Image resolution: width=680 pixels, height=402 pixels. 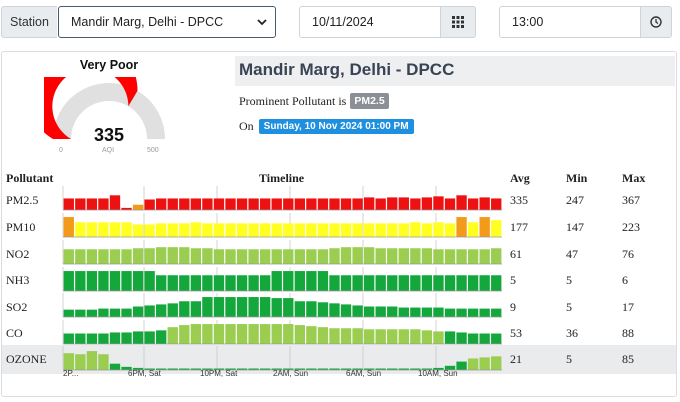 What do you see at coordinates (570, 22) in the screenshot?
I see `time-input: 13:00` at bounding box center [570, 22].